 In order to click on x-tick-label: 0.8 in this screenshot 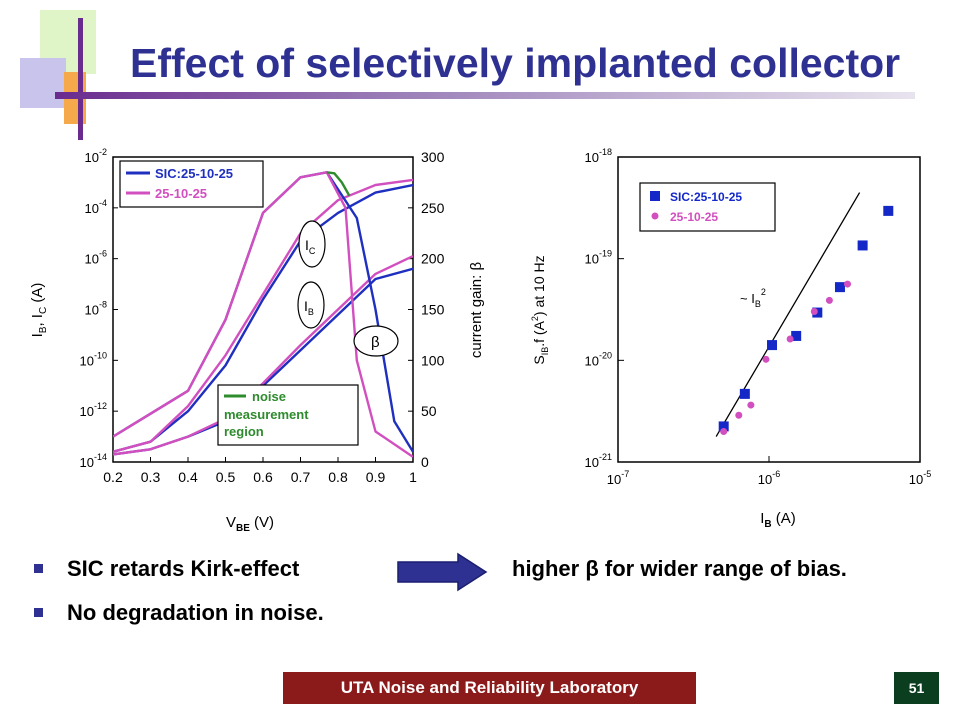, I will do `click(338, 477)`.